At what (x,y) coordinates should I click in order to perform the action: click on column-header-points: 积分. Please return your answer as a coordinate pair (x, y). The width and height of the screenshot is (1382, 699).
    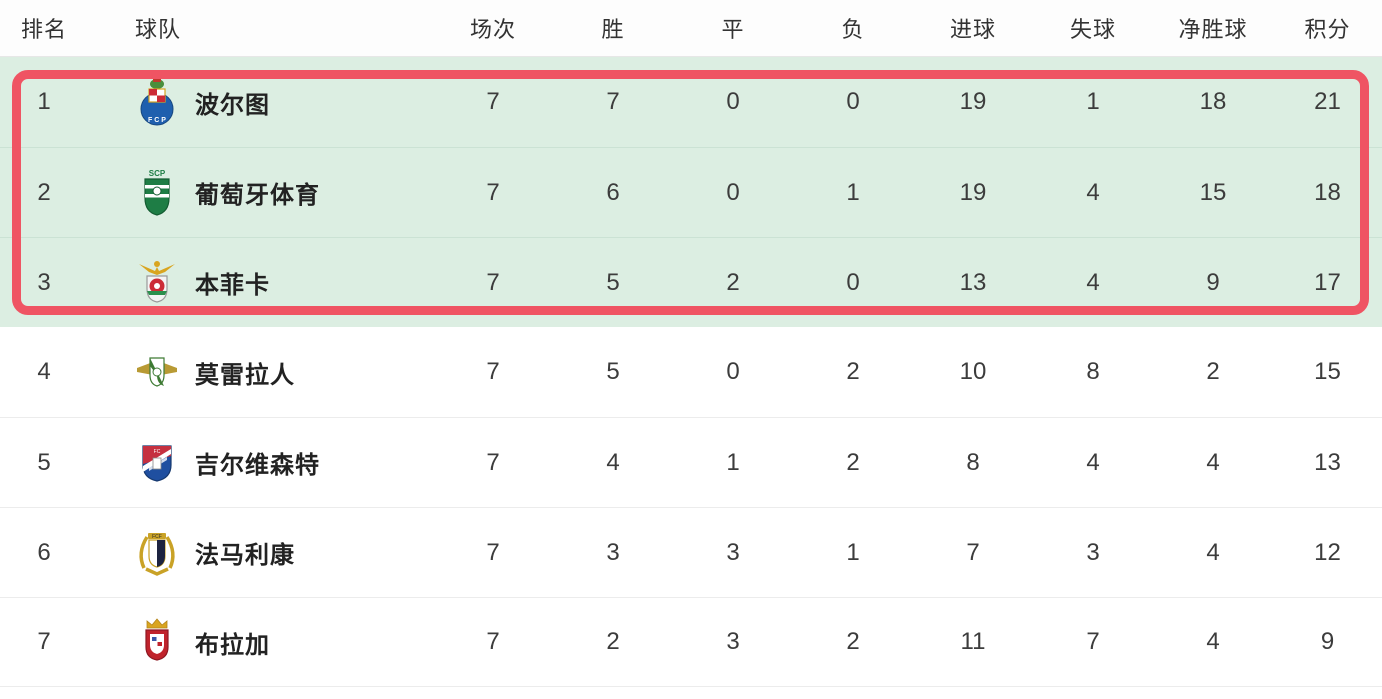
    Looking at the image, I should click on (1327, 29).